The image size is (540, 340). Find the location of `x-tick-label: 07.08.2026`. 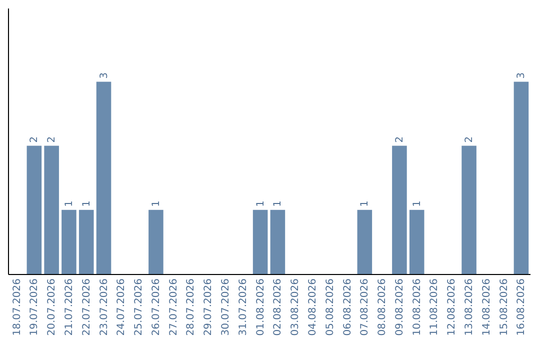

x-tick-label: 07.08.2026 is located at coordinates (365, 307).